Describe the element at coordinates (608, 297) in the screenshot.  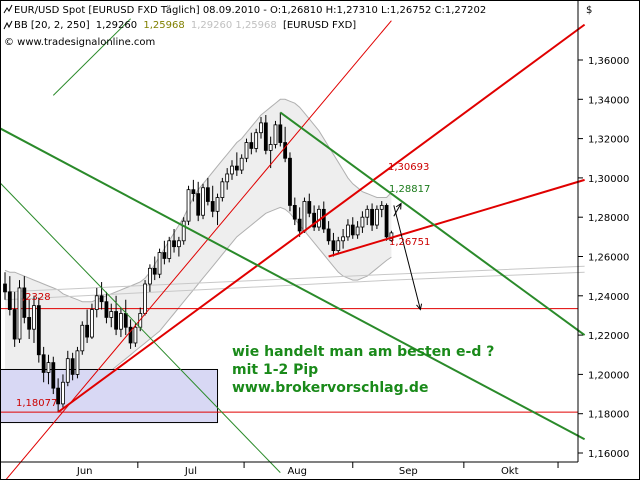
I see `y-tick-label: 1,24000` at that location.